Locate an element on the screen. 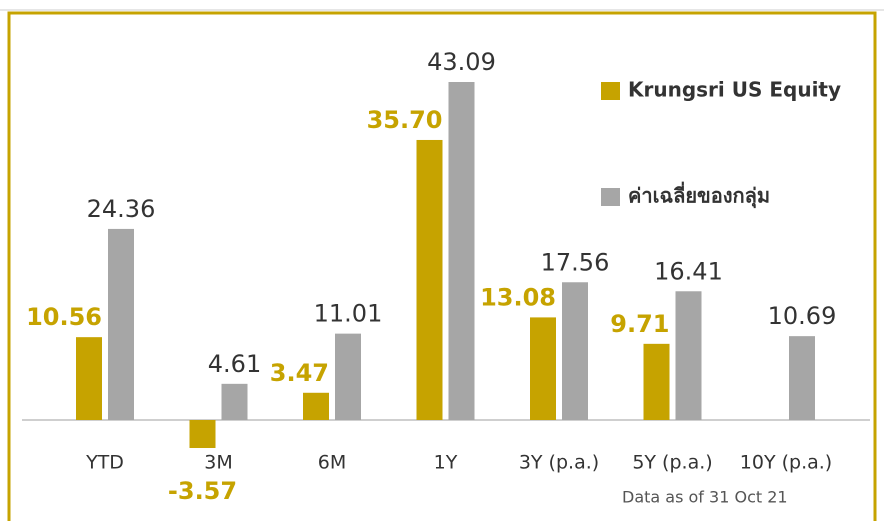 This screenshot has height=521, width=884. x-tick-label: 5Y (p.a.) is located at coordinates (672, 463).